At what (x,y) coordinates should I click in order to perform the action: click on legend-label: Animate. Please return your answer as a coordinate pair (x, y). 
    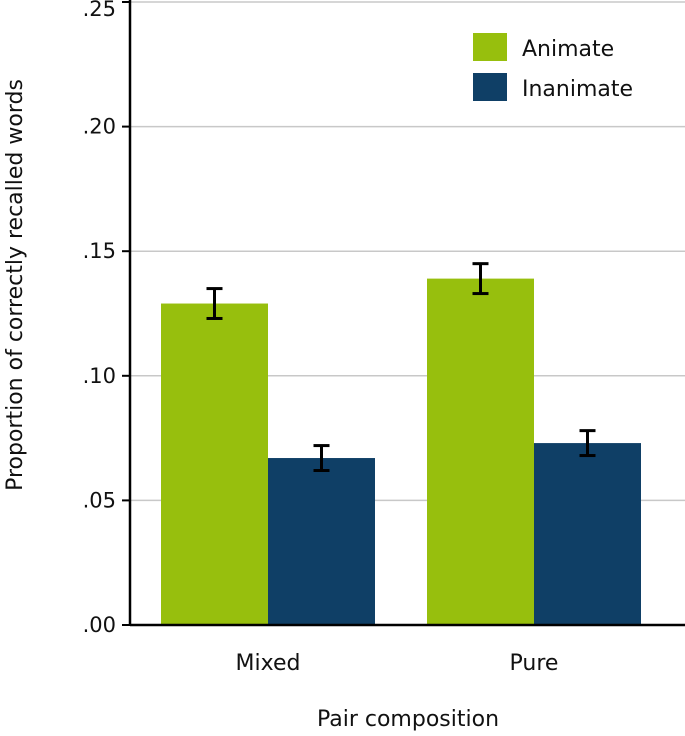
    Looking at the image, I should click on (568, 49).